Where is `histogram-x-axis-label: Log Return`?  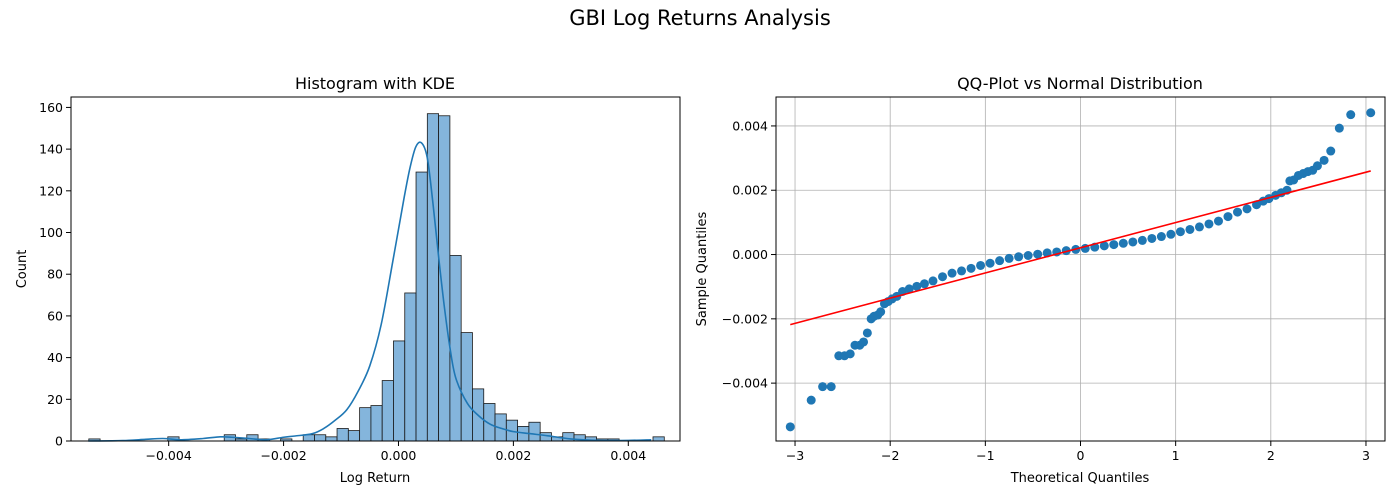 histogram-x-axis-label: Log Return is located at coordinates (375, 478).